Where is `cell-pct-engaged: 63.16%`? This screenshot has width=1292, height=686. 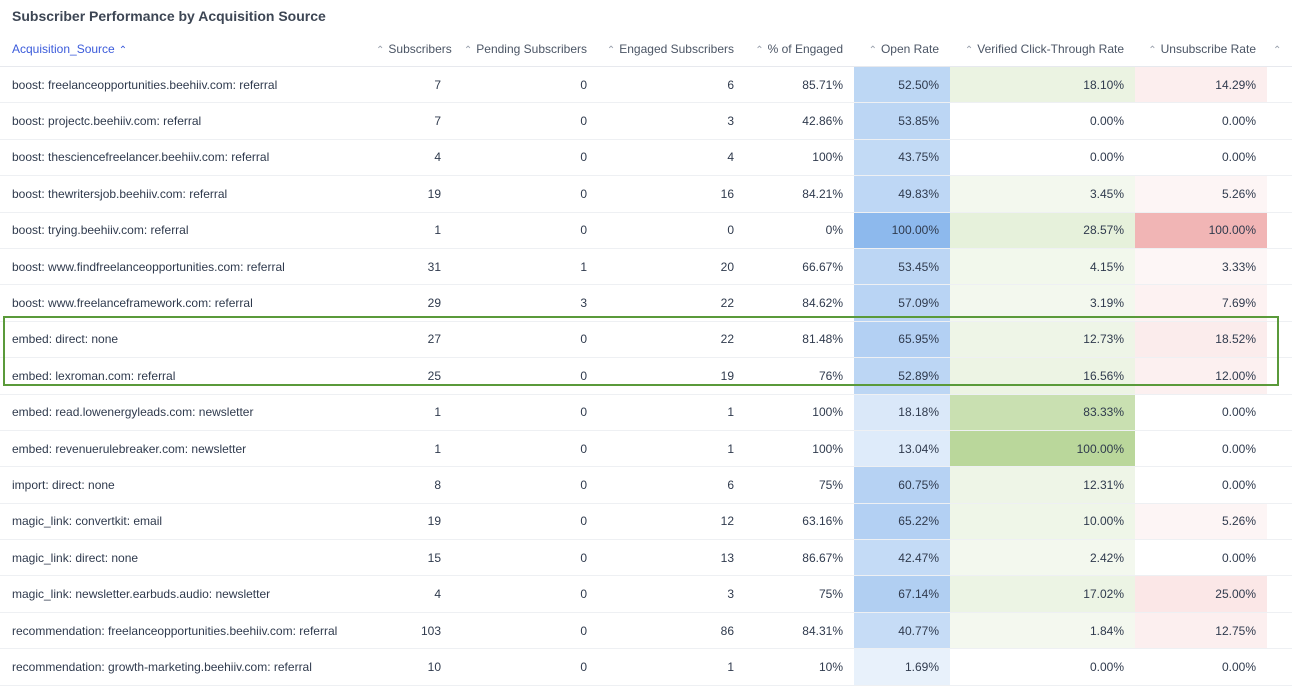 cell-pct-engaged: 63.16% is located at coordinates (799, 522).